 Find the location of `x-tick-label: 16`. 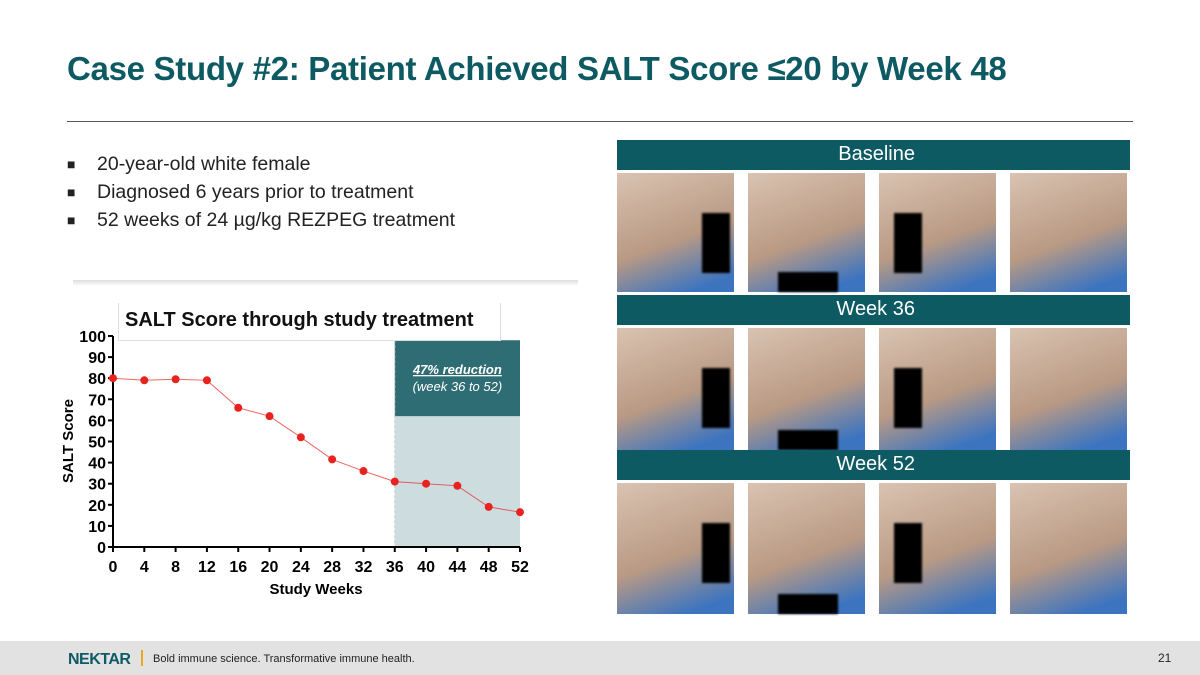

x-tick-label: 16 is located at coordinates (238, 567).